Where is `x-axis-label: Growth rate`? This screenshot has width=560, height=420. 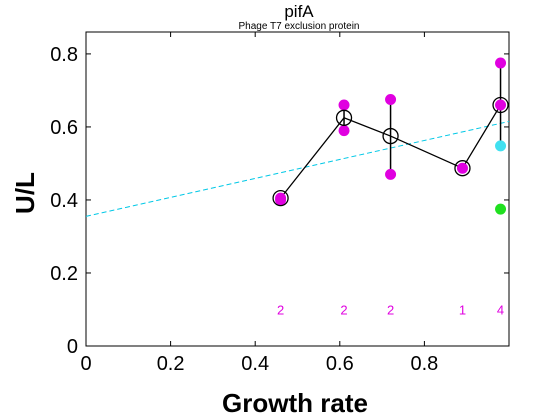 x-axis-label: Growth rate is located at coordinates (295, 403).